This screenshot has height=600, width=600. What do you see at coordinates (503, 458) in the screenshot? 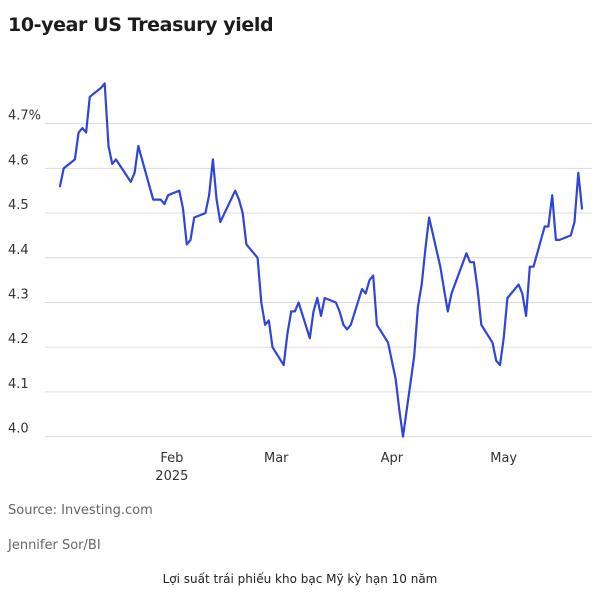
I see `x-tick-label: May` at bounding box center [503, 458].